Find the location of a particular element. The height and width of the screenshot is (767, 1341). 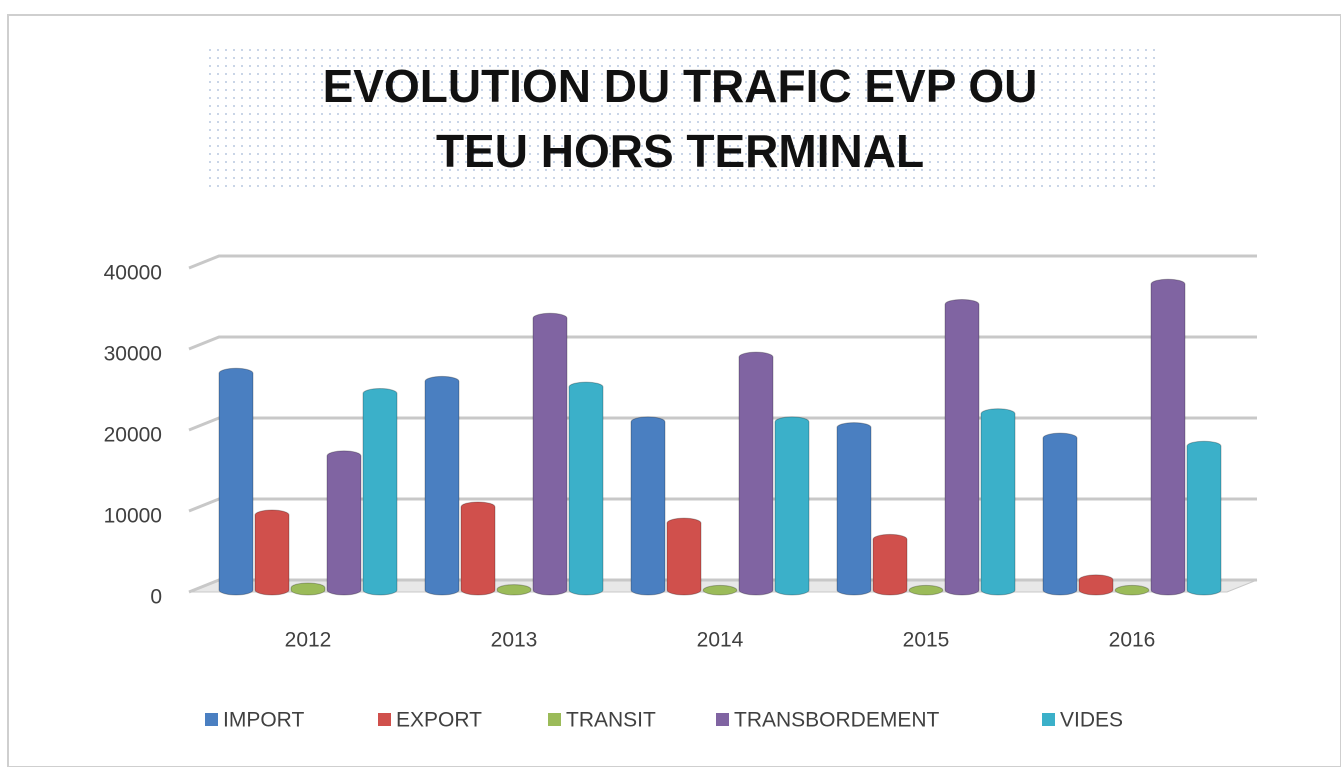

y-tick-label: 0 is located at coordinates (156, 597).